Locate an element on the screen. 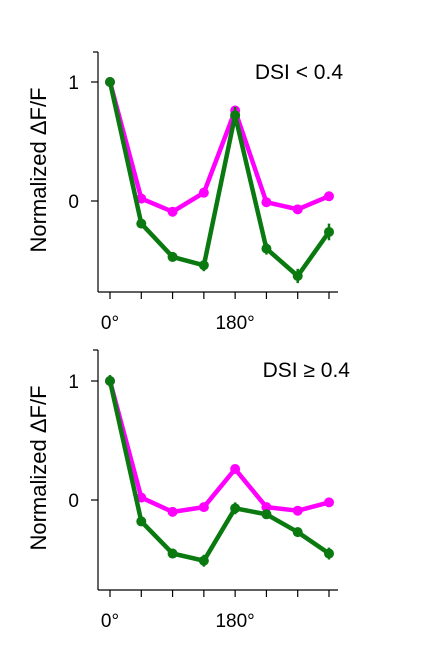  dsi-annotation: DSI ≥ 0.4 is located at coordinates (307, 370).